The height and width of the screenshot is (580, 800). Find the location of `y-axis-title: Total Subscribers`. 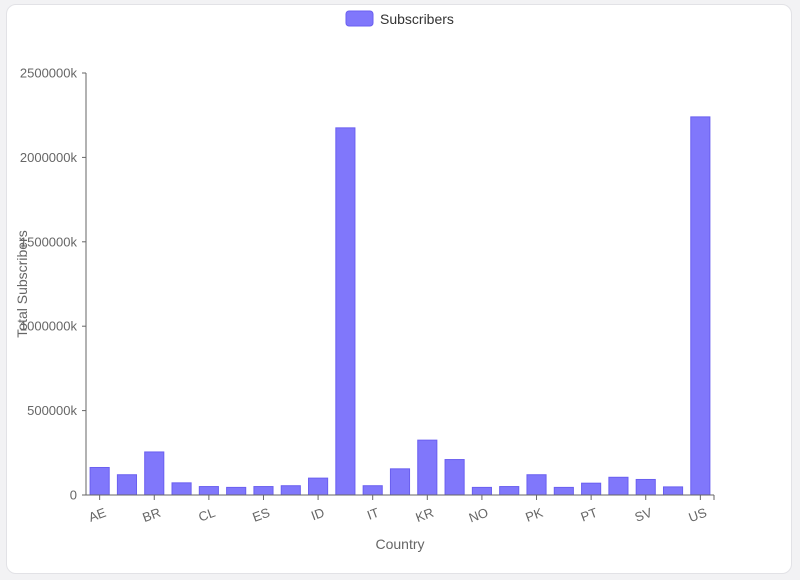

y-axis-title: Total Subscribers is located at coordinates (22, 283).